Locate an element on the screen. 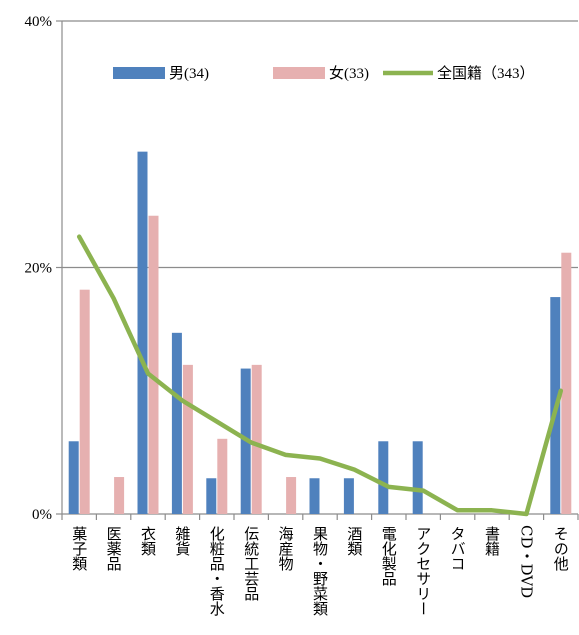 The image size is (579, 635). legend-label: 全国籍（343） is located at coordinates (486, 73).